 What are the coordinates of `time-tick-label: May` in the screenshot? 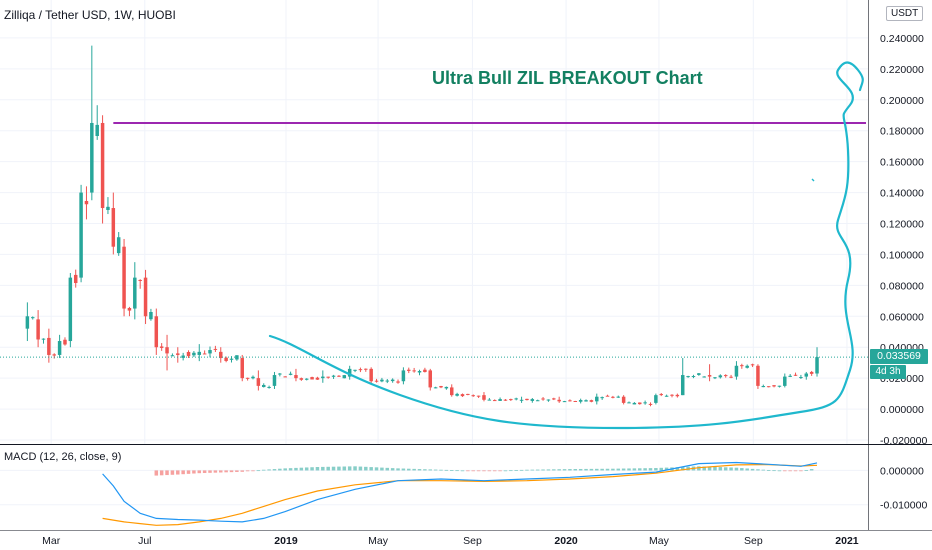 It's located at (378, 541).